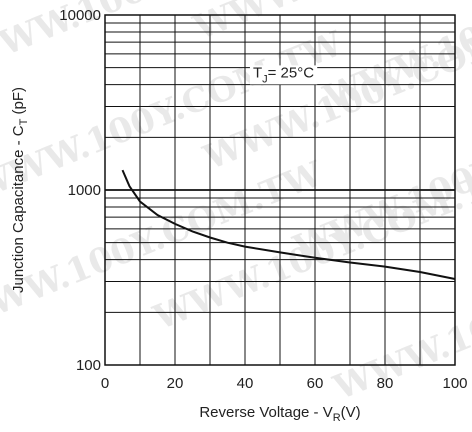  Describe the element at coordinates (385, 383) in the screenshot. I see `x-tick-label: 80` at that location.